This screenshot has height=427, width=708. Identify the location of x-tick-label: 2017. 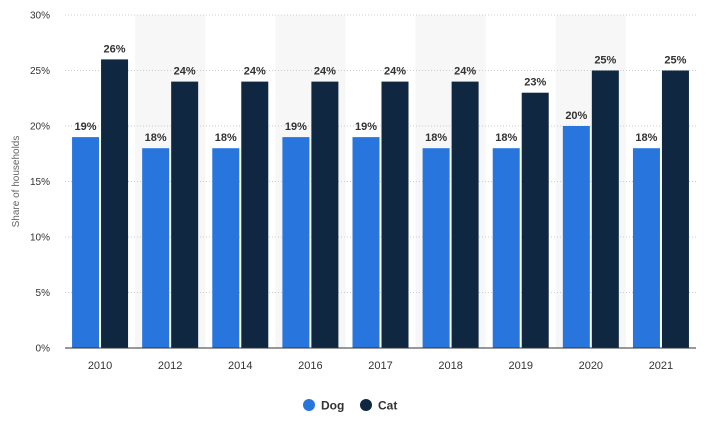
(380, 366).